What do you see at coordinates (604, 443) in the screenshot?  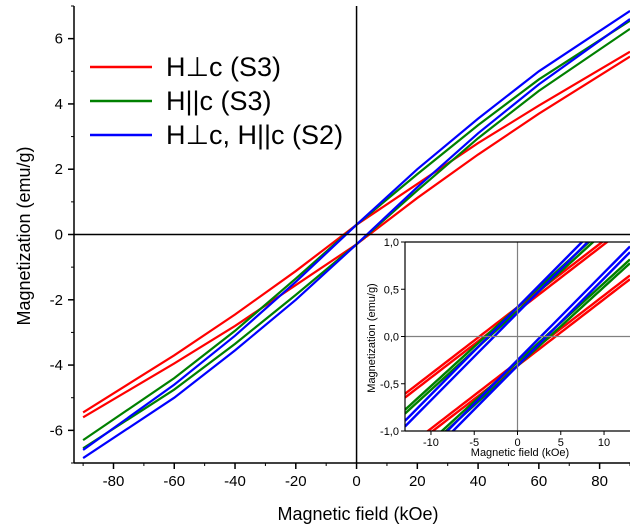 I see `inset-x-tick-label: 10` at bounding box center [604, 443].